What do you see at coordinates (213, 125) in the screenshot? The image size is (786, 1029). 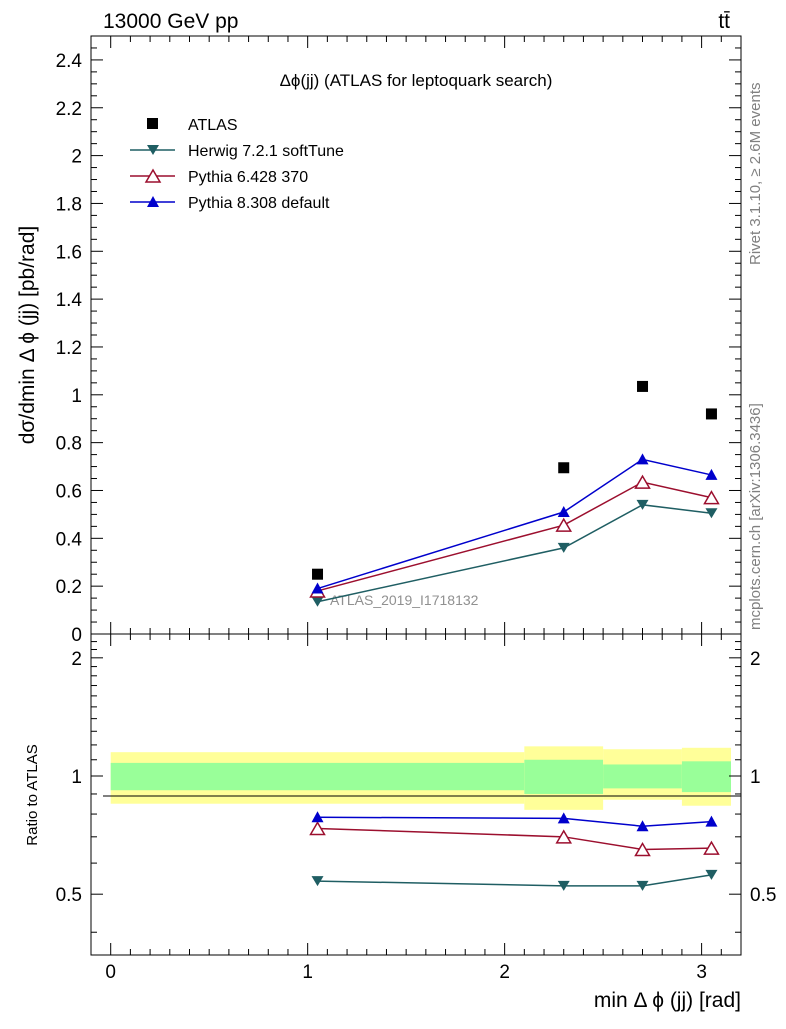 I see `legend-atlas-label: ATLAS` at bounding box center [213, 125].